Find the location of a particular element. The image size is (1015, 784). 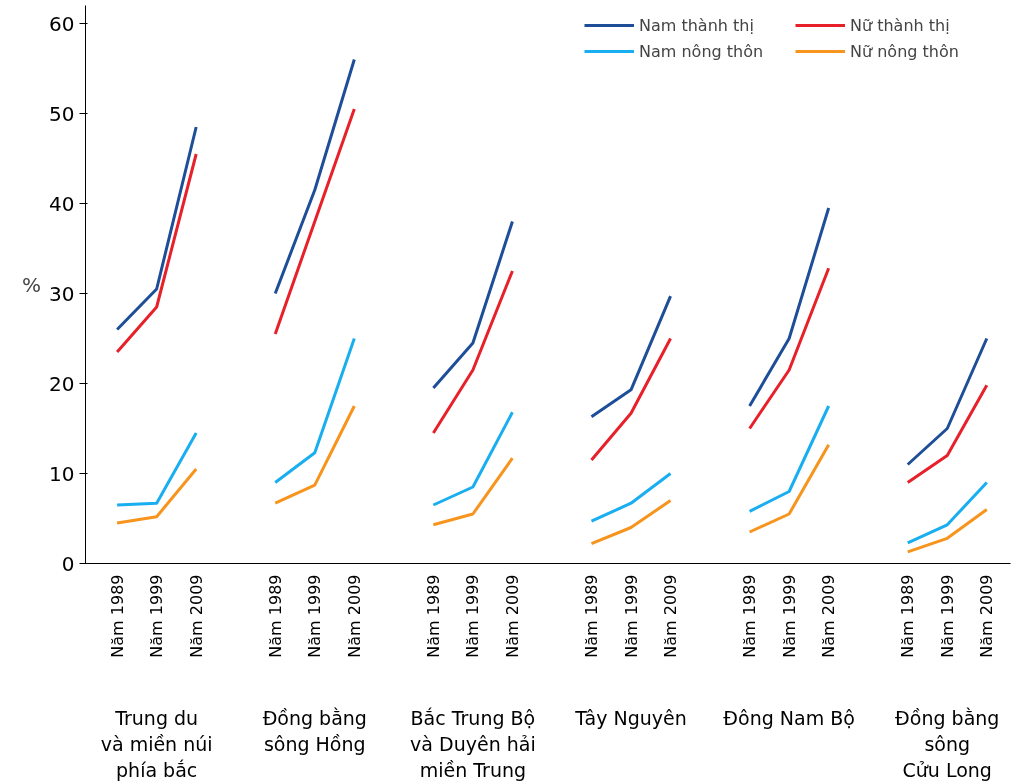

y-tick-label: 10 is located at coordinates (62, 473).